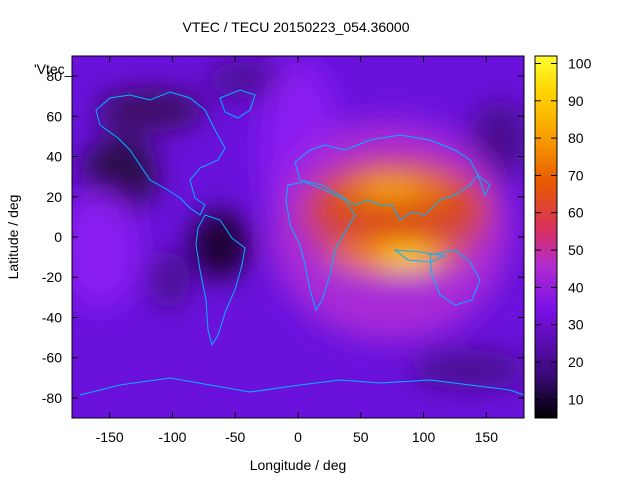 This screenshot has width=640, height=480. Describe the element at coordinates (54, 116) in the screenshot. I see `y-tick-label: 60` at that location.